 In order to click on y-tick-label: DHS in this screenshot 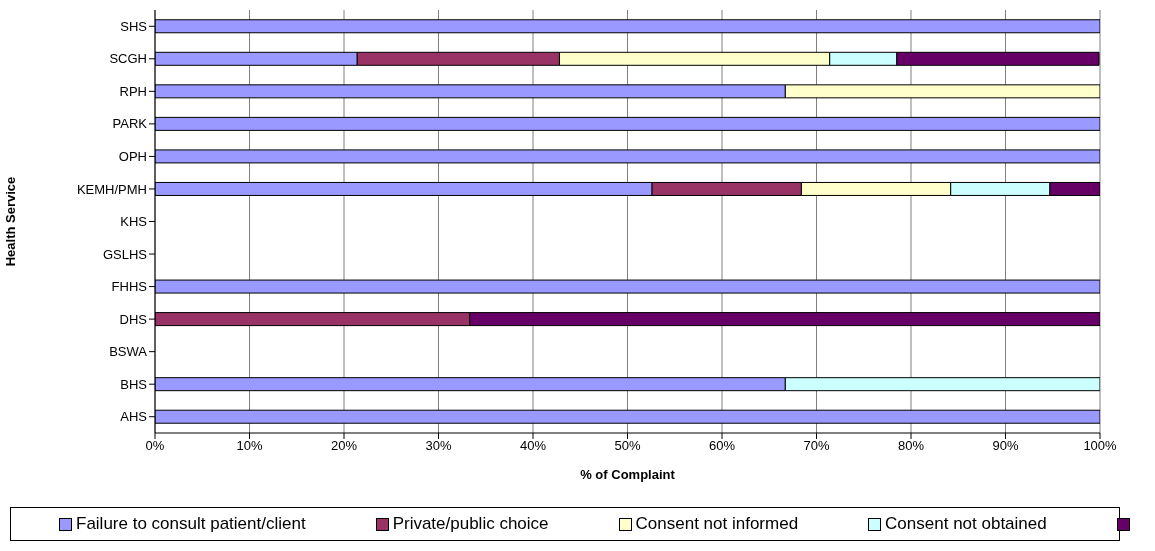, I will do `click(133, 319)`.